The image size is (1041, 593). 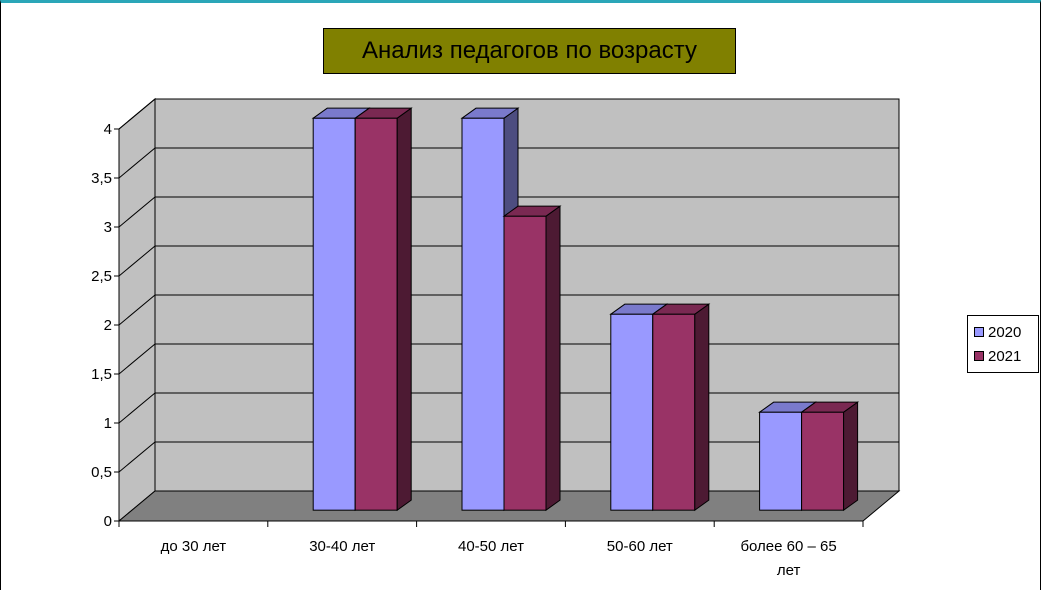 I want to click on legend-item-2021: 2021, so click(x=1006, y=356).